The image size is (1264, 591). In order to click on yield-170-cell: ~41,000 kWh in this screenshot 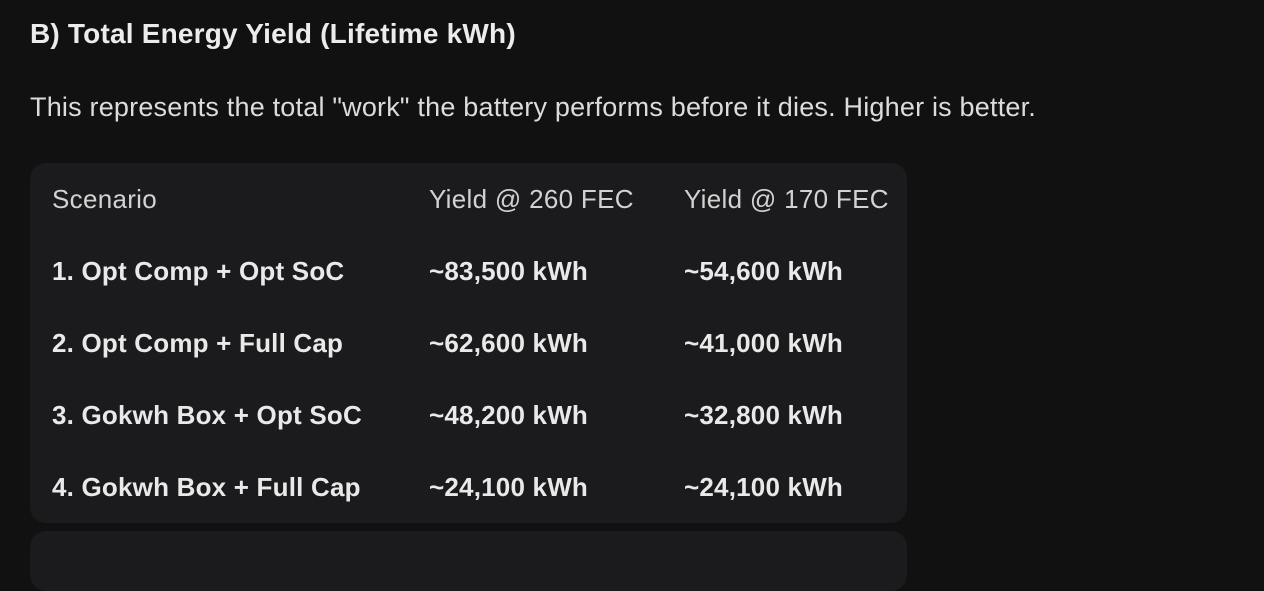, I will do `click(764, 342)`.